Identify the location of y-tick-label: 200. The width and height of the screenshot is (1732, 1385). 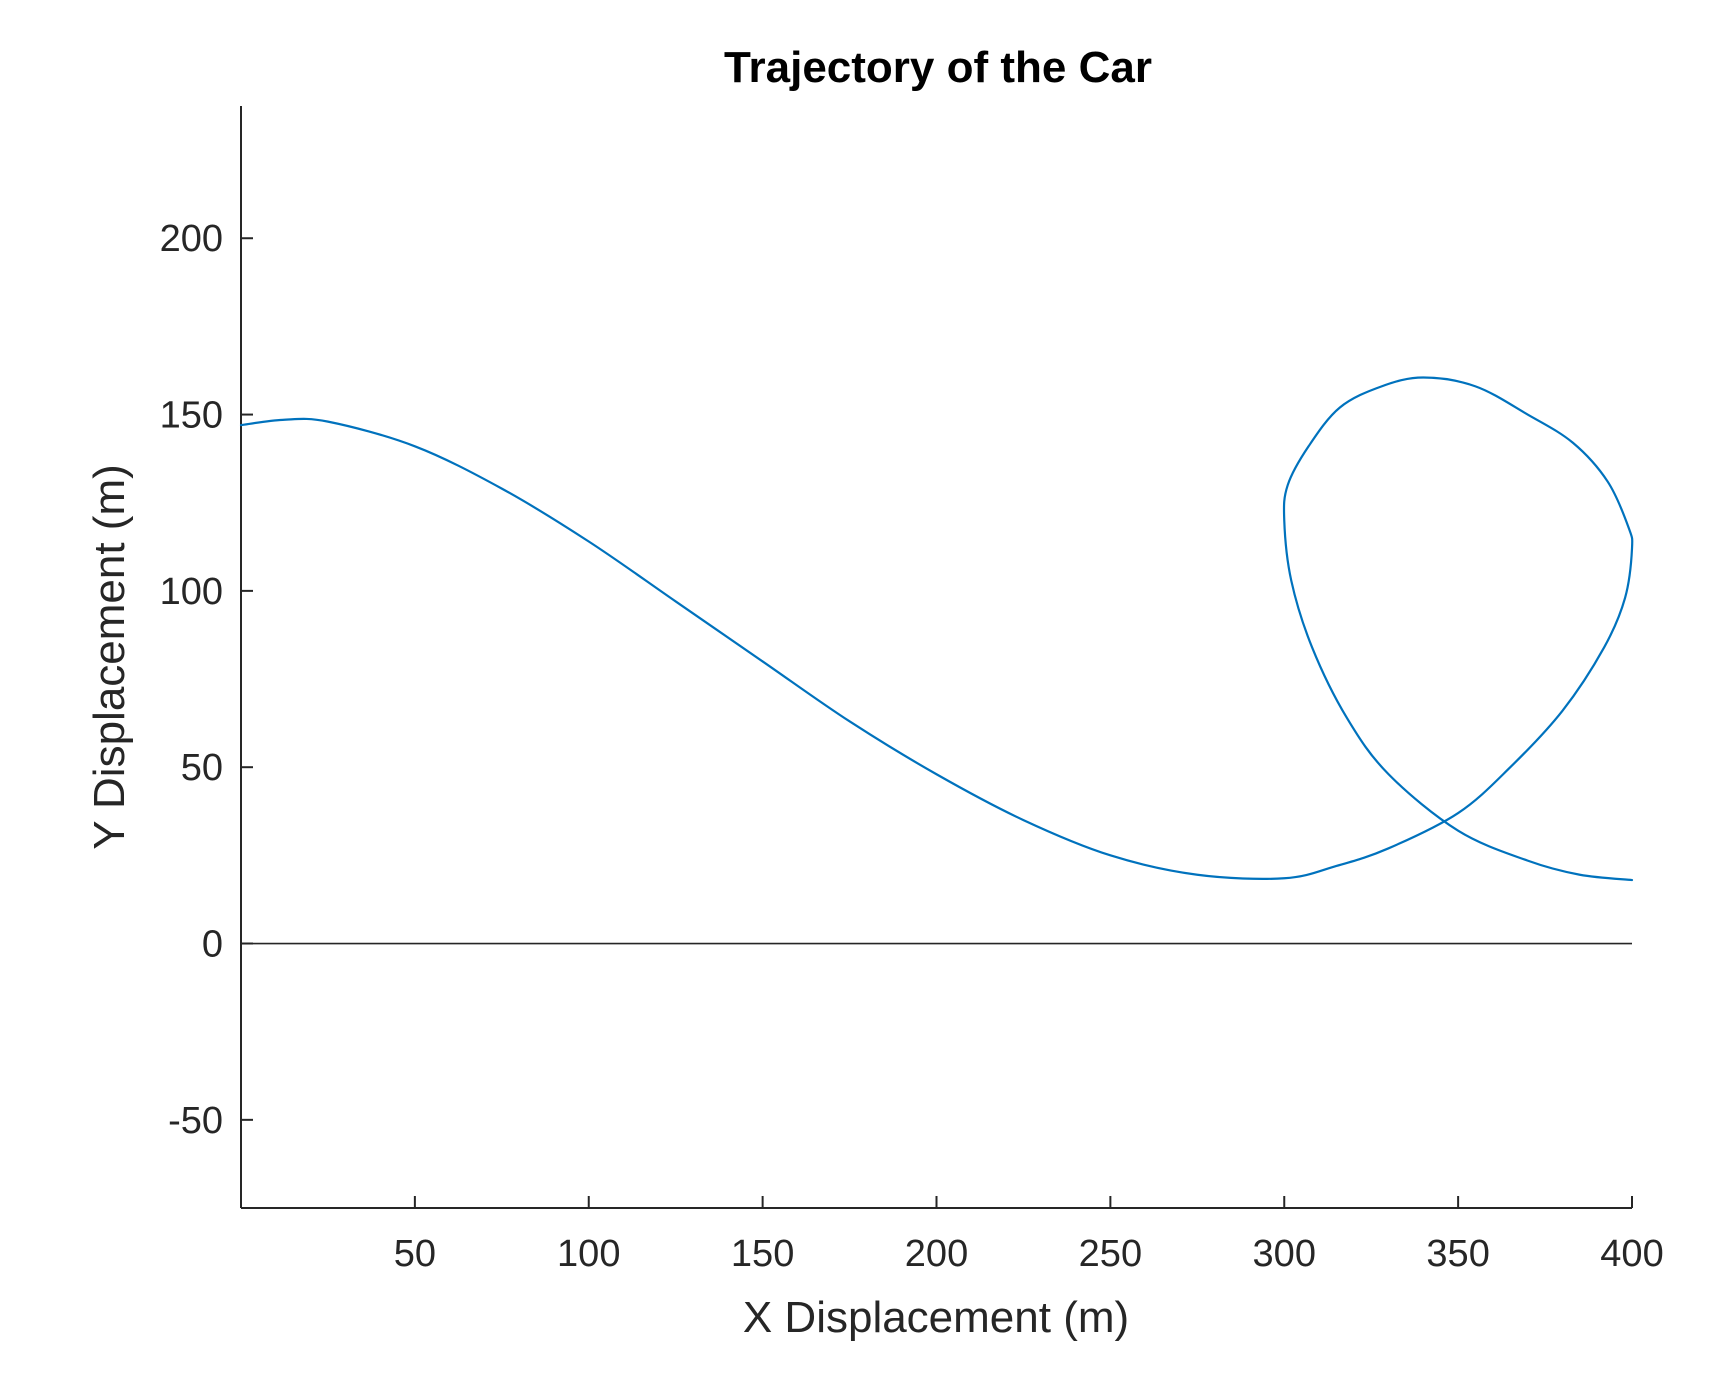
(191, 239).